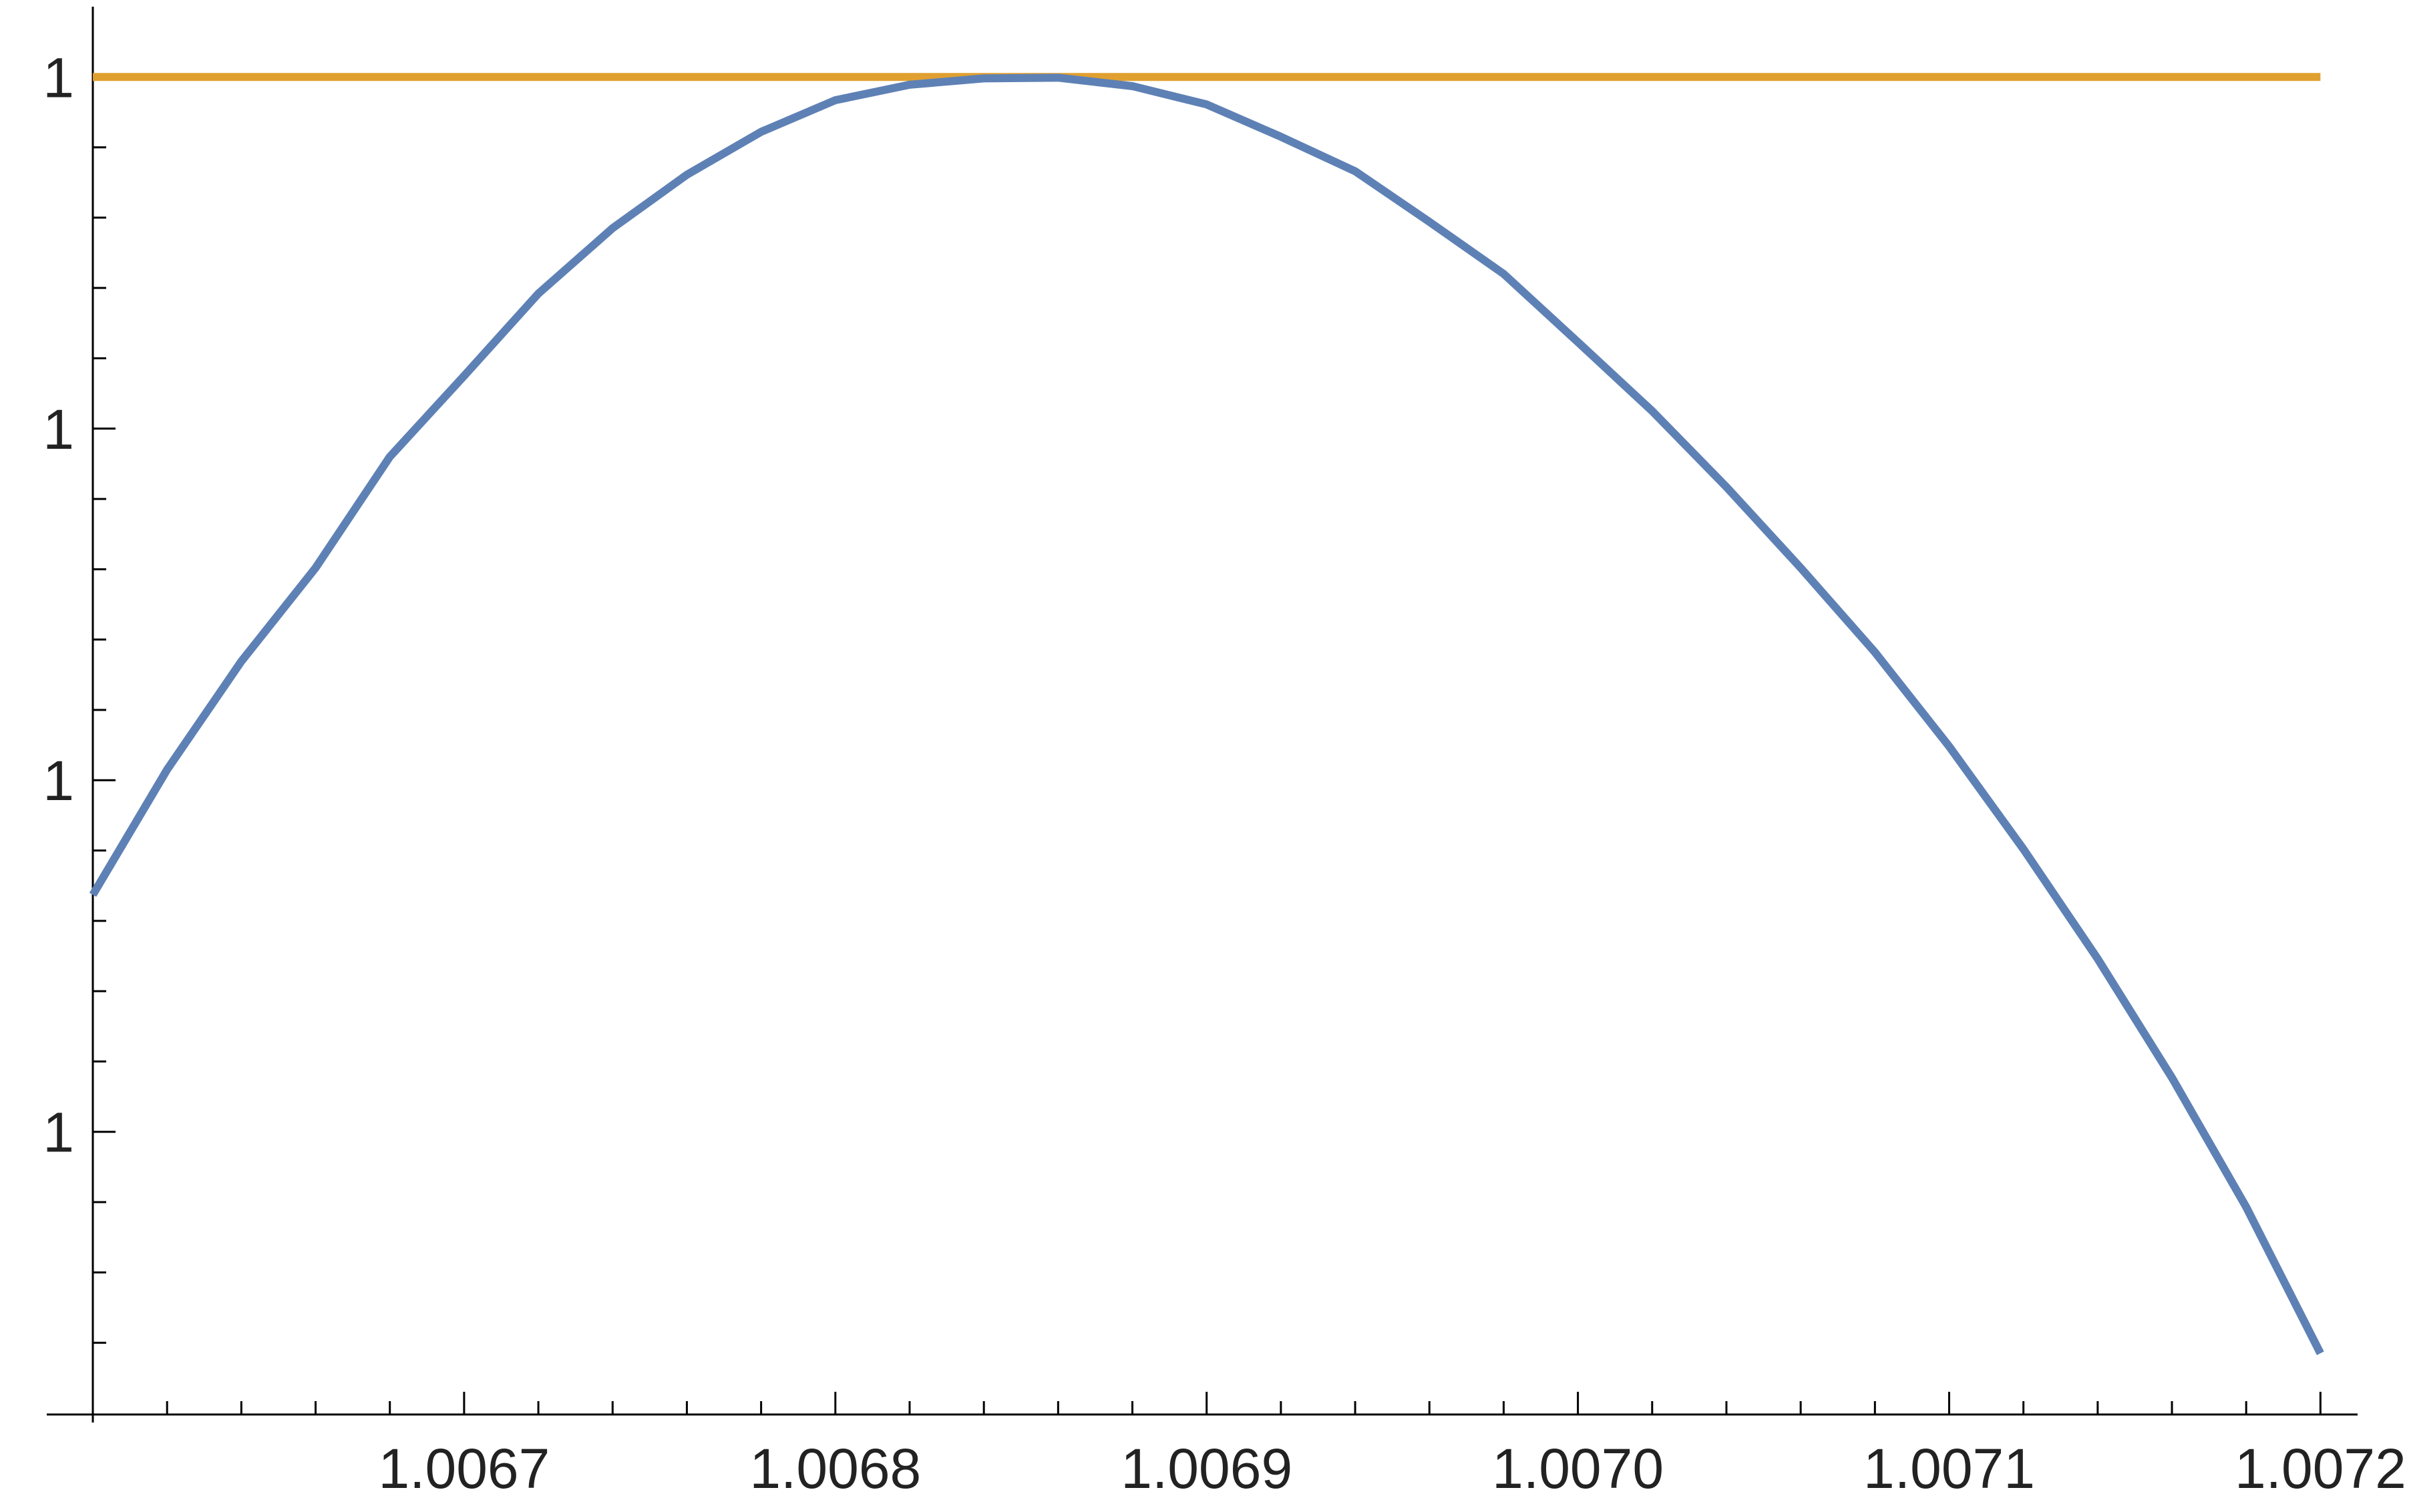  What do you see at coordinates (835, 1468) in the screenshot?
I see `x-tick-label: 1.0068` at bounding box center [835, 1468].